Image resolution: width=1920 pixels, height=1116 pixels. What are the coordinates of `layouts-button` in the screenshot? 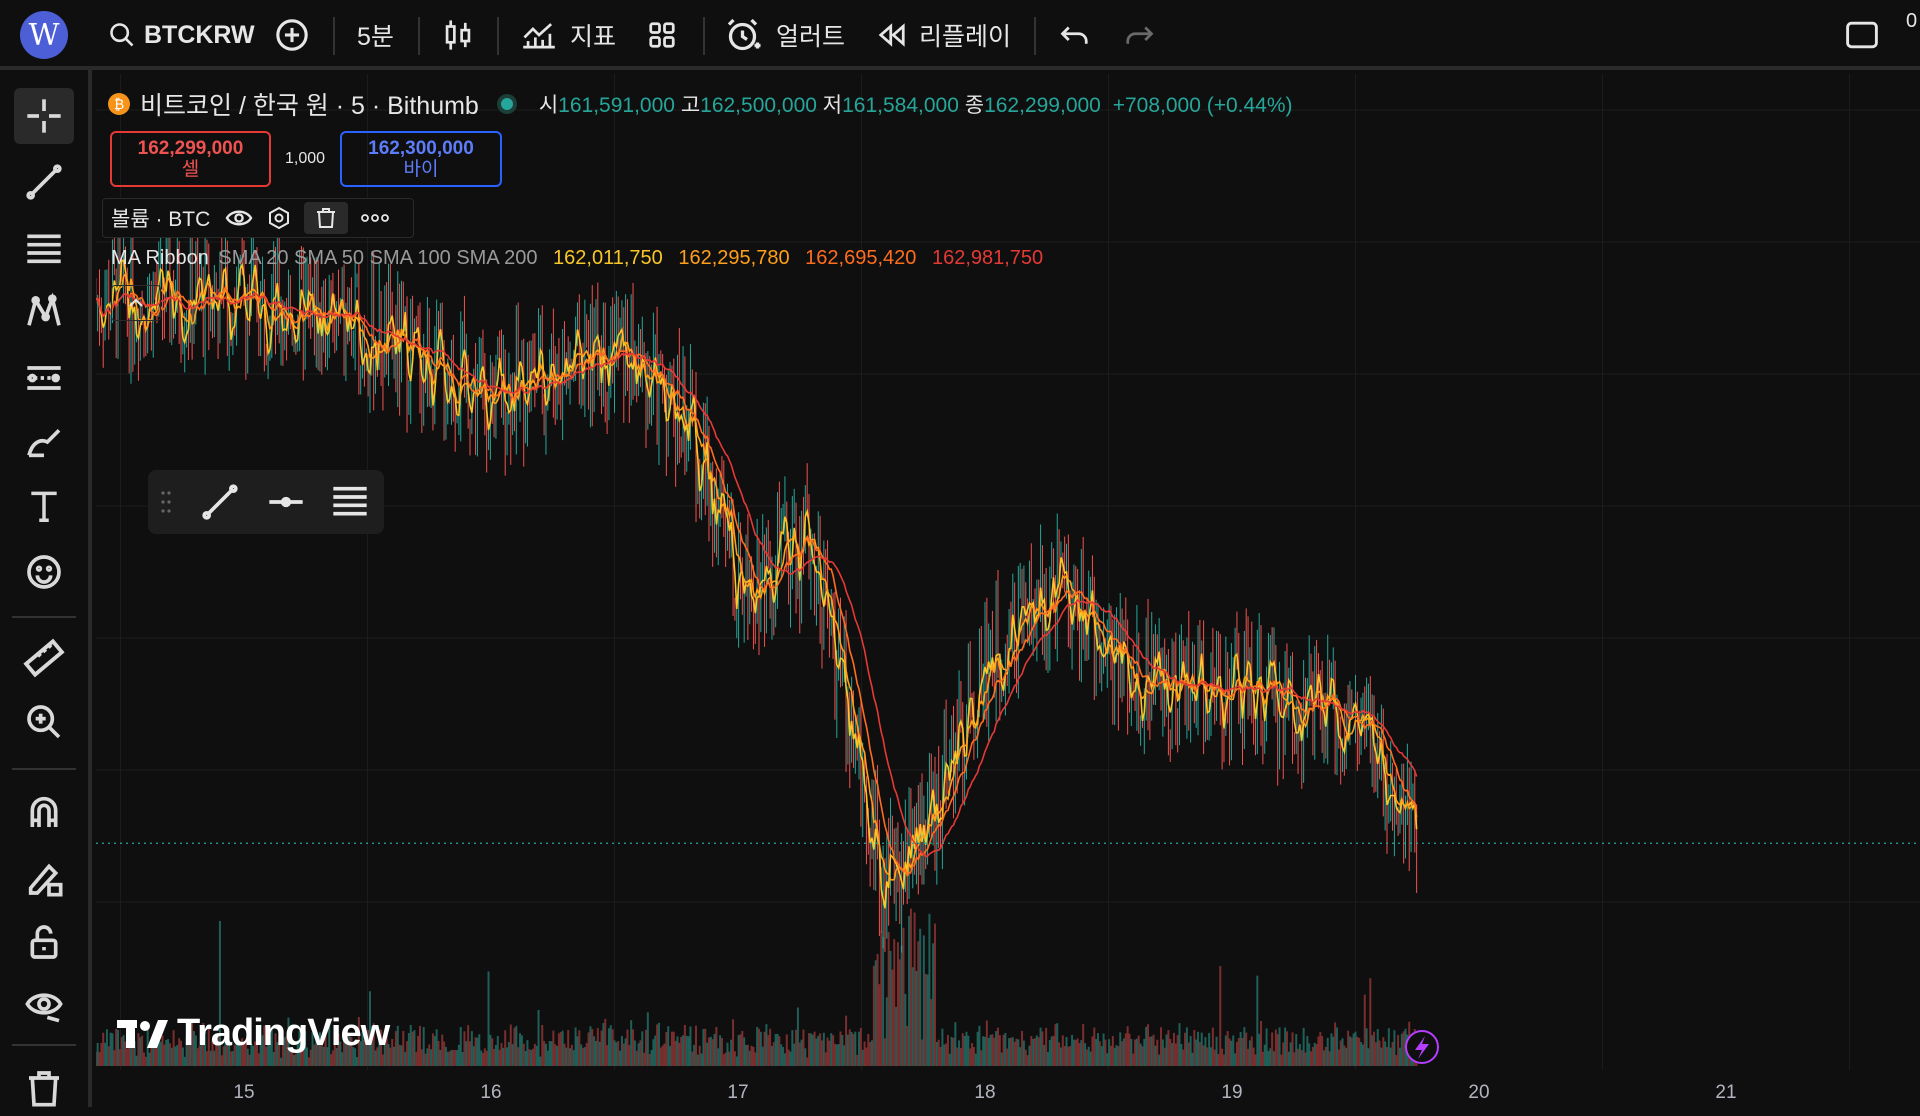 It's located at (662, 35).